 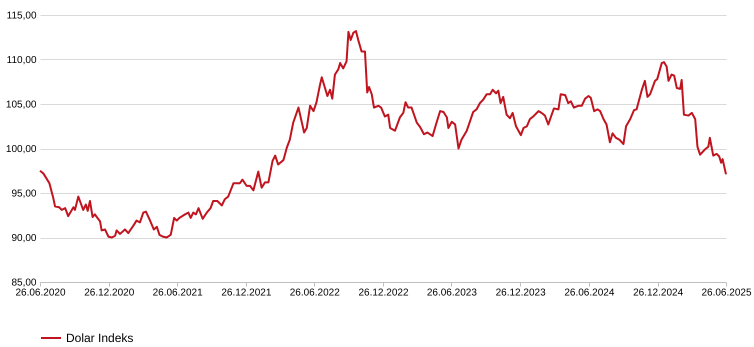 What do you see at coordinates (658, 293) in the screenshot?
I see `x-tick-label: 26.12.2024` at bounding box center [658, 293].